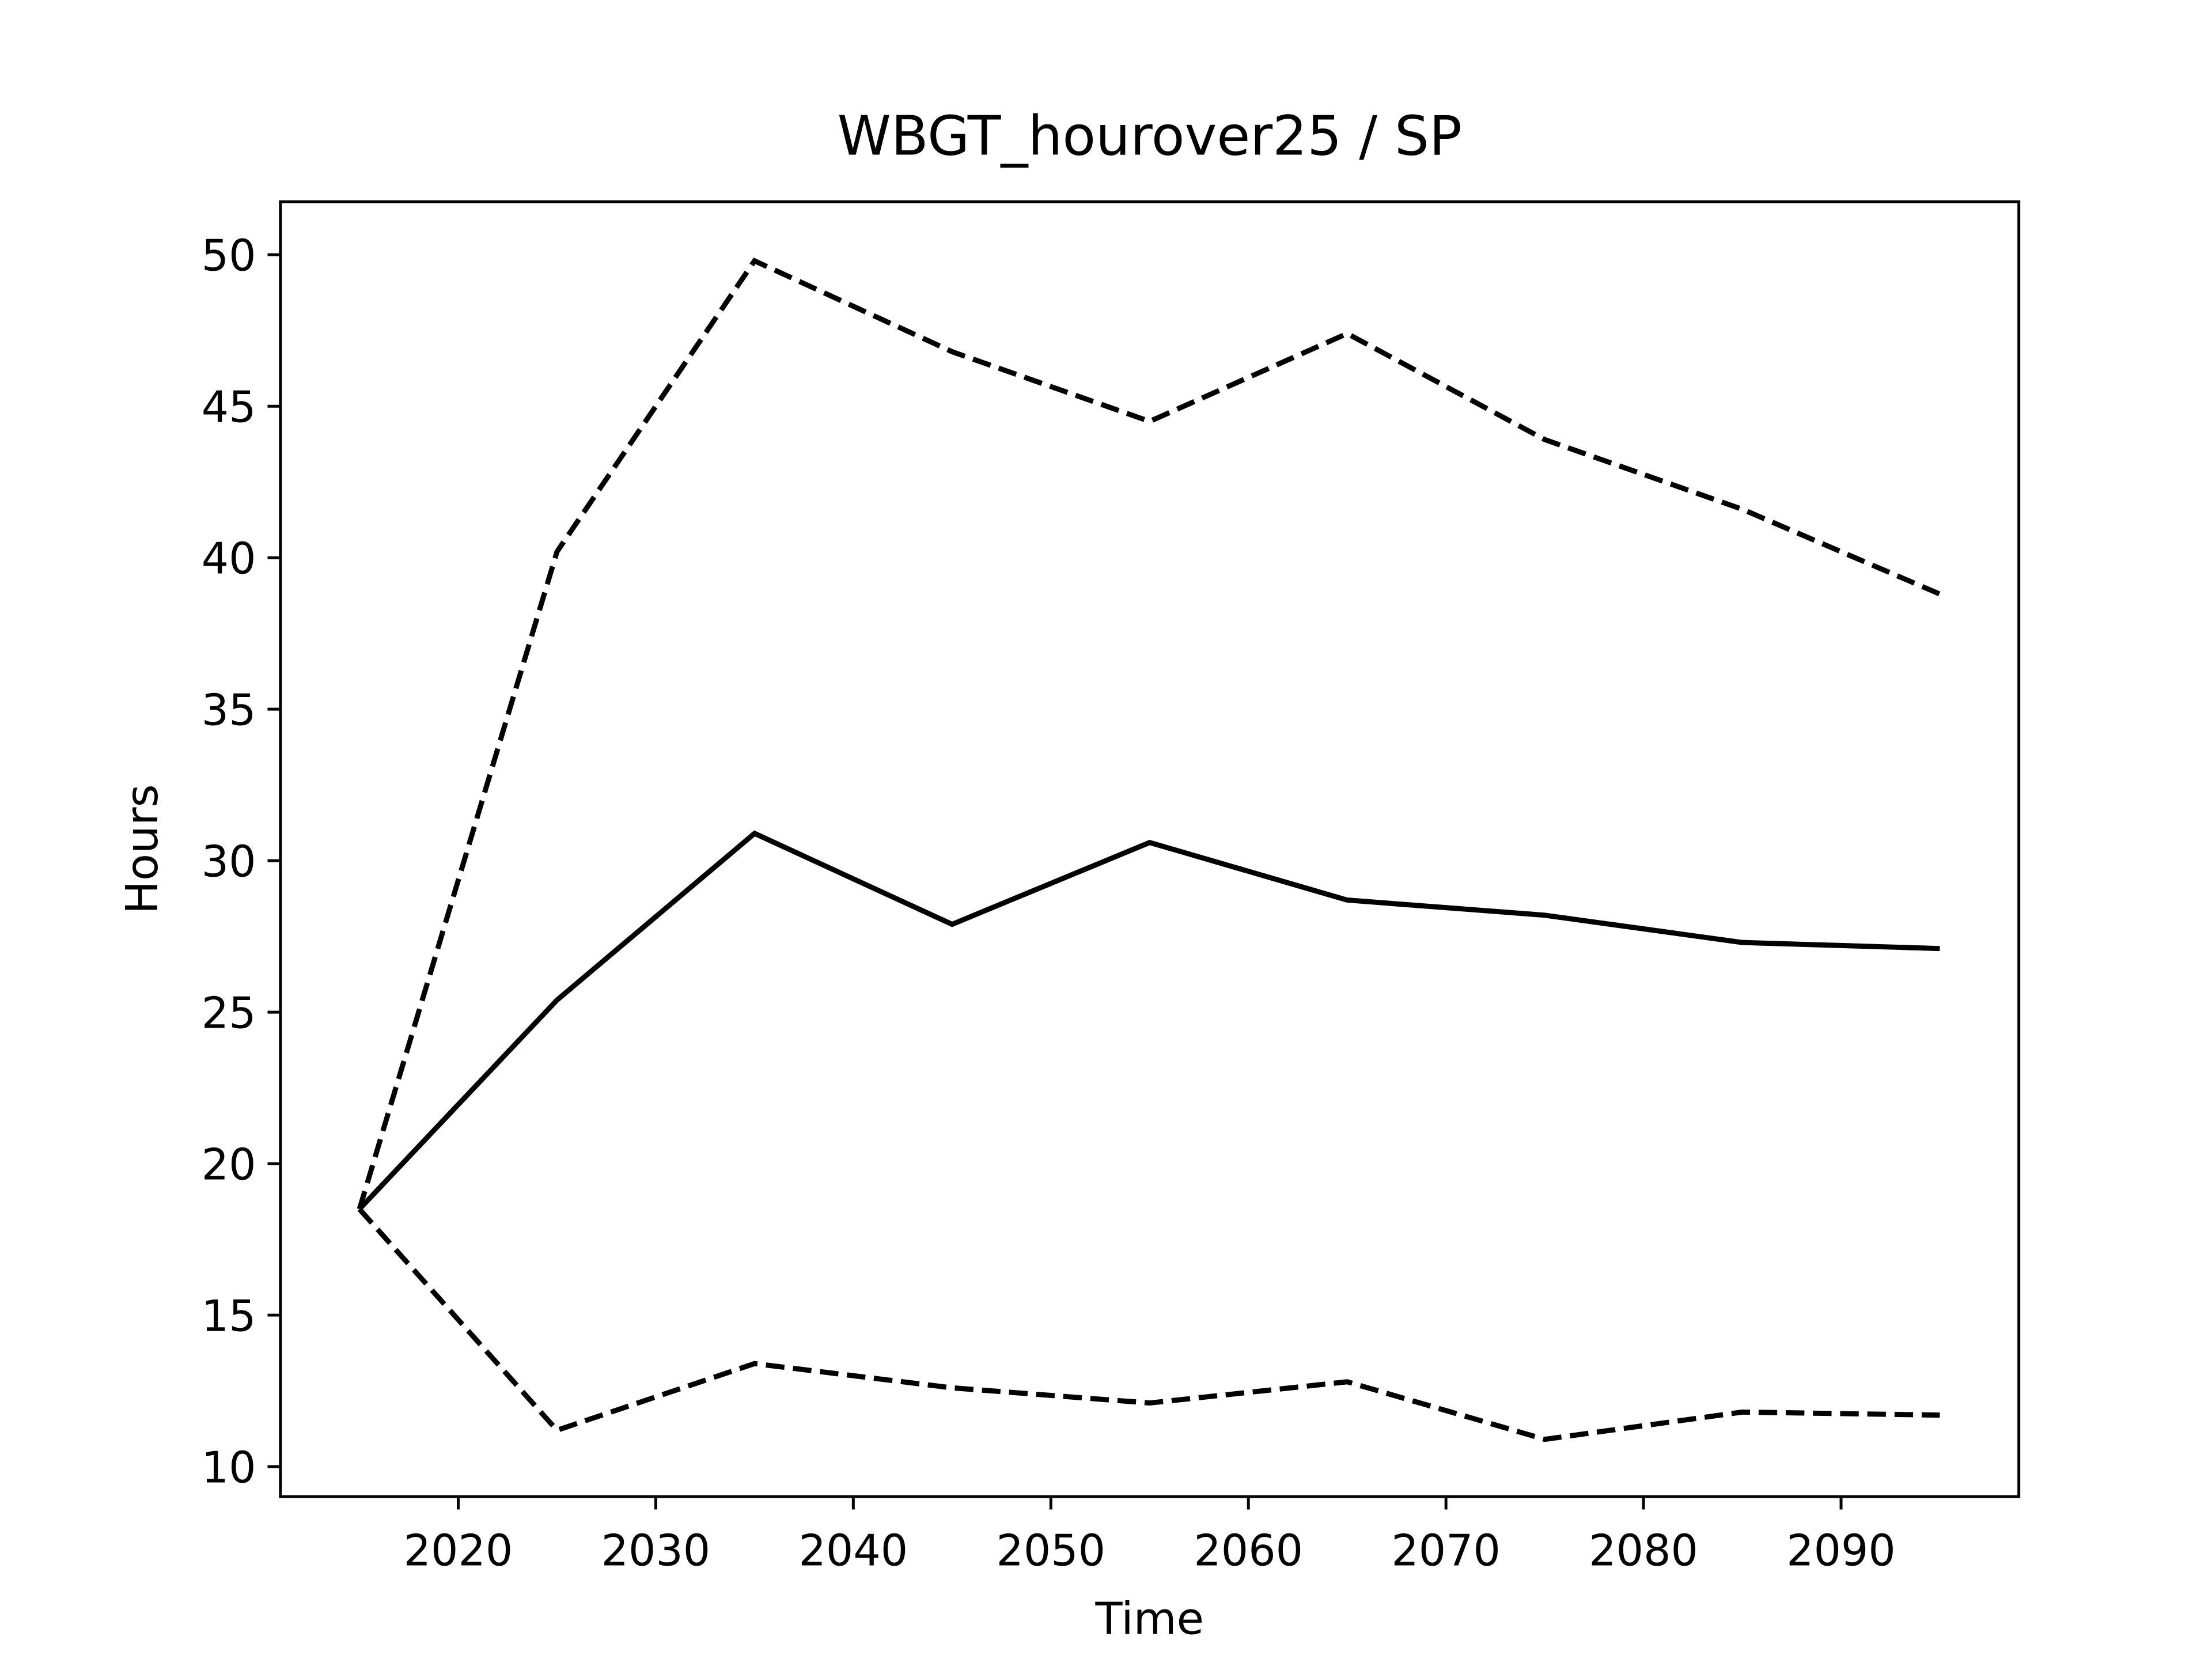 The image size is (2212, 1659). Describe the element at coordinates (1050, 1550) in the screenshot. I see `x-tick-label: 2050` at that location.